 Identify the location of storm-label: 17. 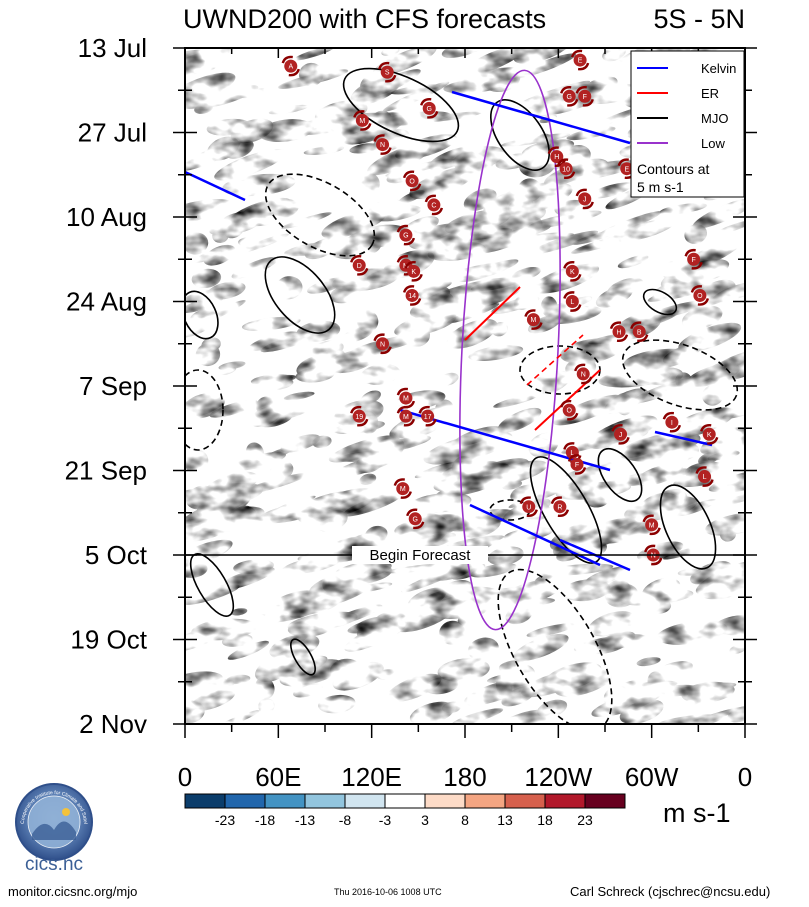
(428, 417).